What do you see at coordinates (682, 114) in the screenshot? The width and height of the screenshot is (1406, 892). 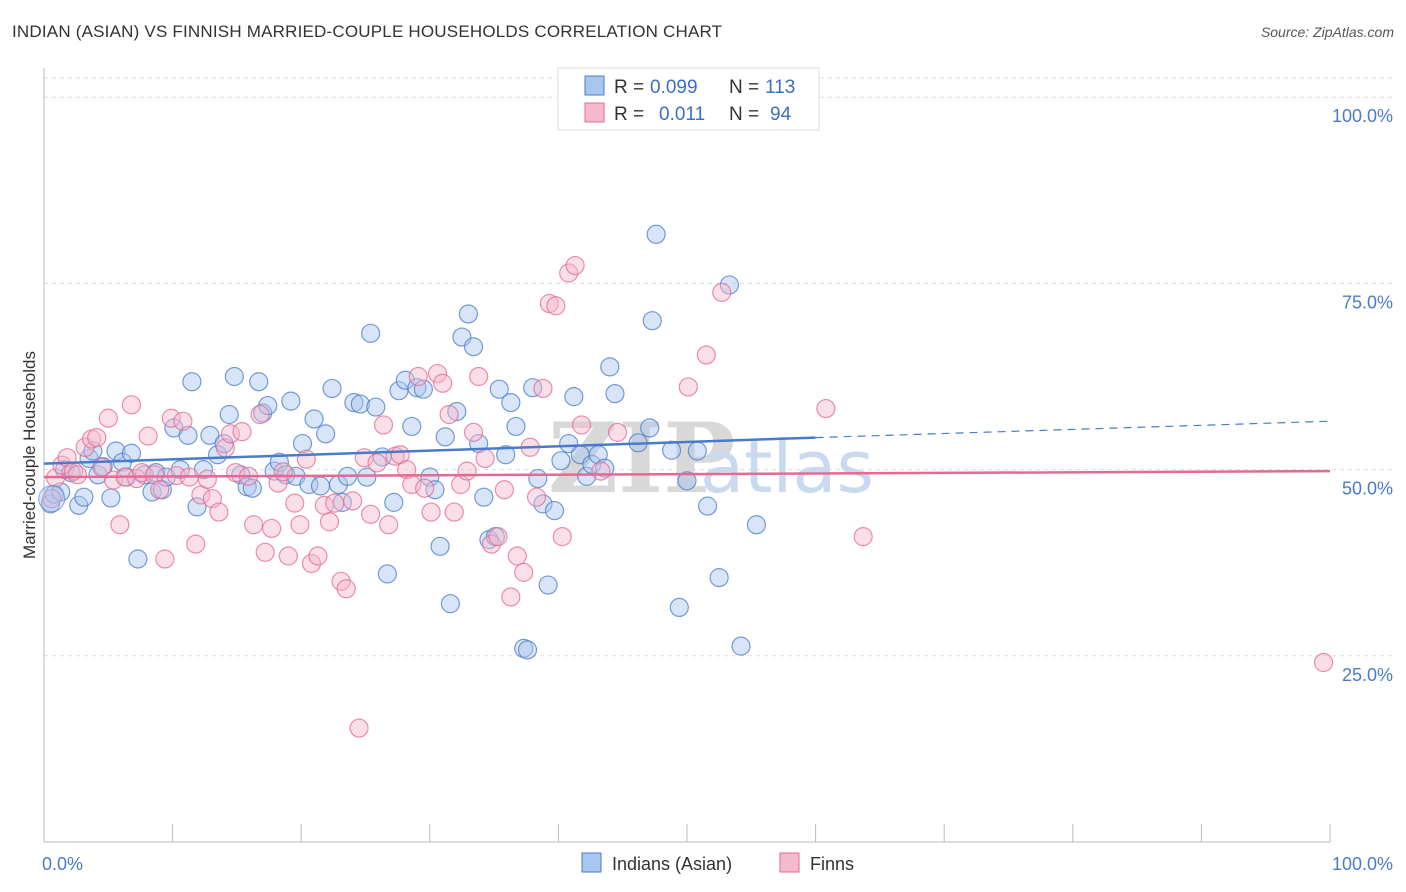 I see `legend-r-value-1: 0.011` at bounding box center [682, 114].